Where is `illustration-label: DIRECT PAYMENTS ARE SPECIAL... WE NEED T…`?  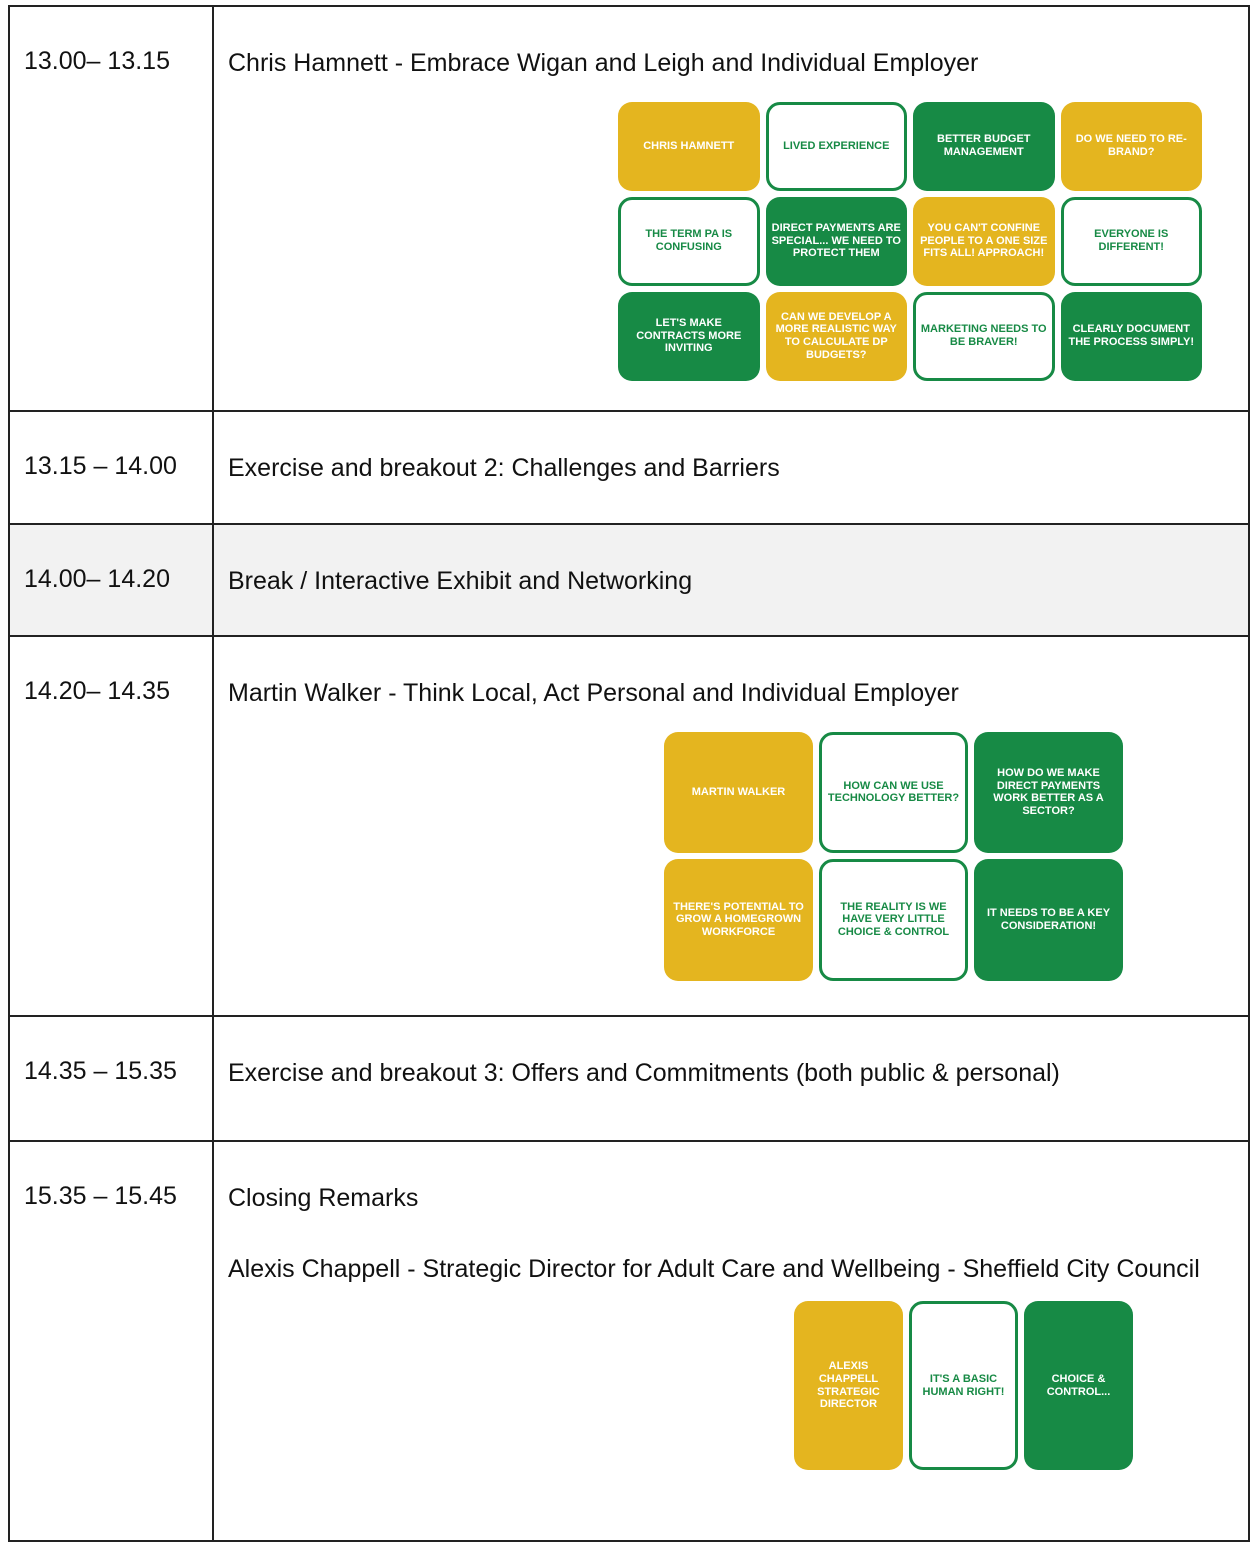 illustration-label: DIRECT PAYMENTS ARE SPECIAL... WE NEED T… is located at coordinates (836, 241).